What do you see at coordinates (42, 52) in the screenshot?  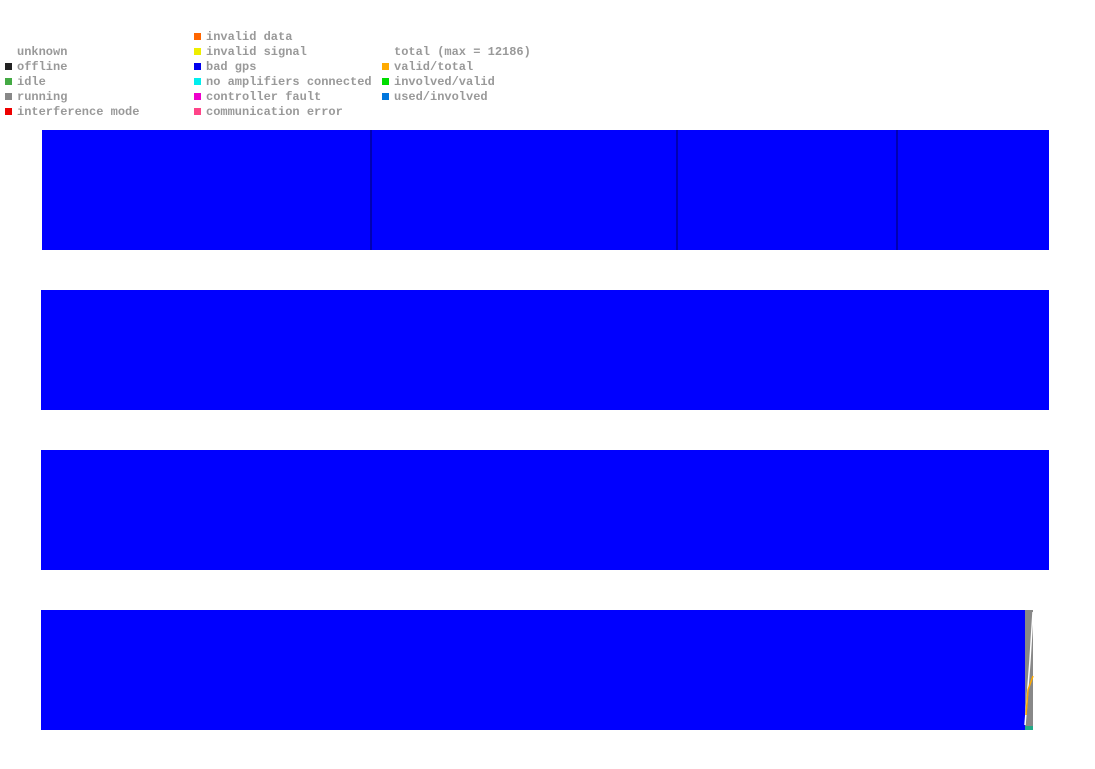 I see `legend-label: unknown` at bounding box center [42, 52].